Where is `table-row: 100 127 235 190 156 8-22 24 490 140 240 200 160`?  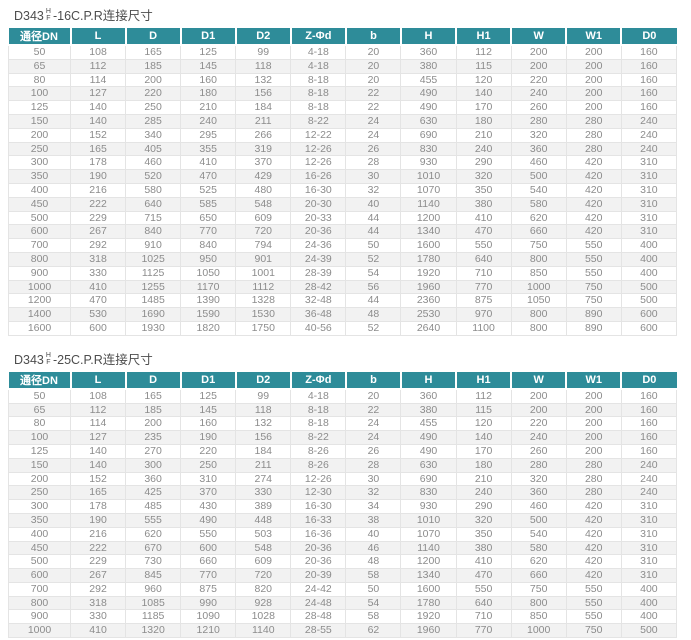 table-row: 100 127 235 190 156 8-22 24 490 140 240 200 160 is located at coordinates (343, 437).